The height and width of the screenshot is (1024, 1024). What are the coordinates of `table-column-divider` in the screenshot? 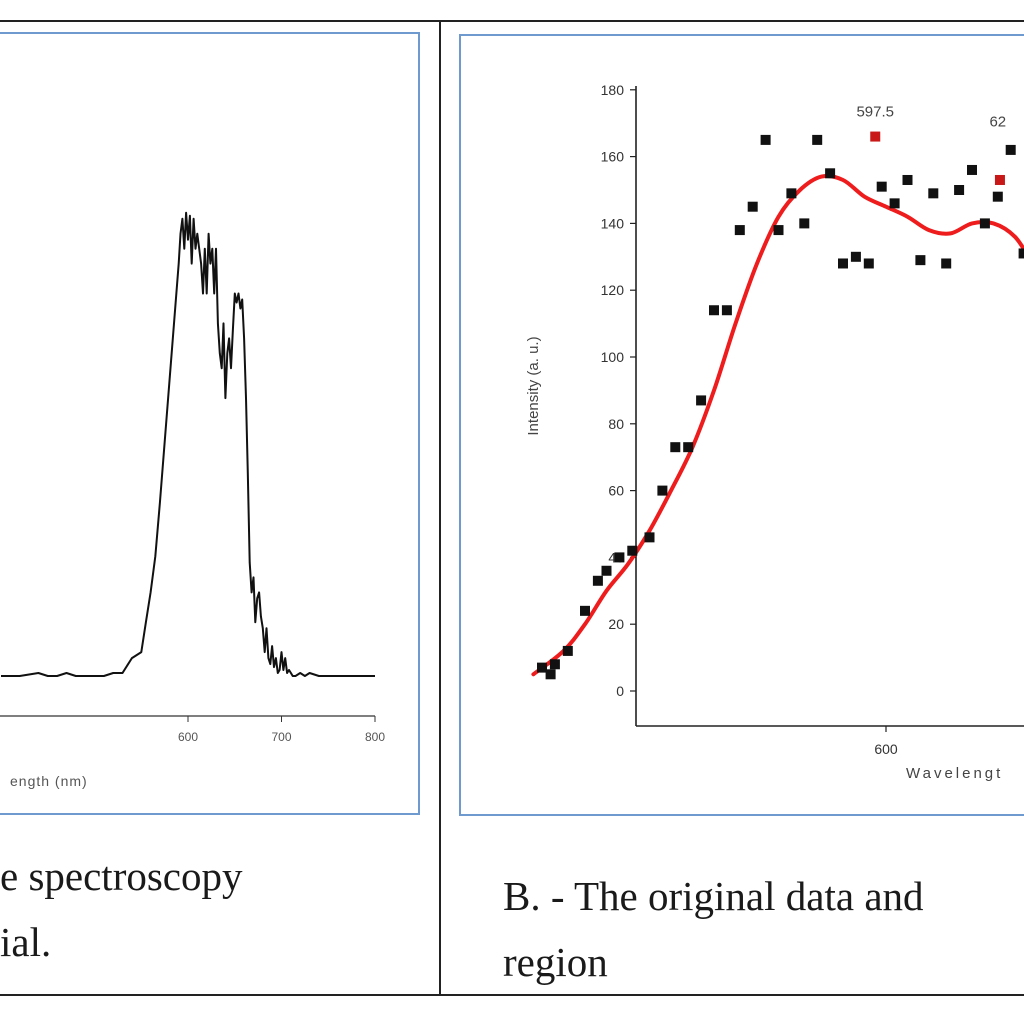 It's located at (440, 508).